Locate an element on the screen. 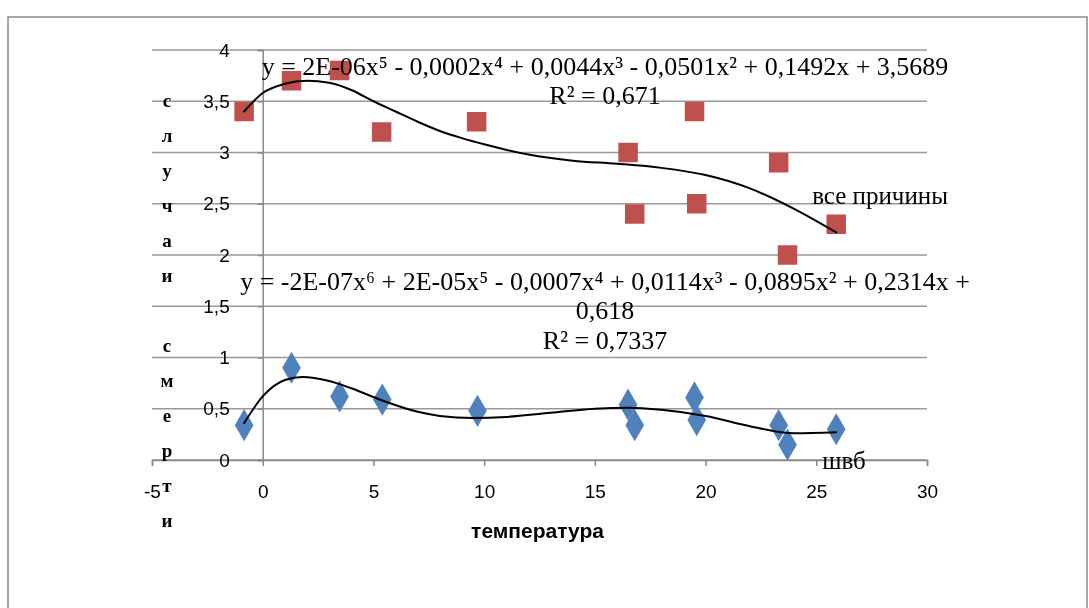 This screenshot has height=608, width=1089. x-tick-label: 20 is located at coordinates (706, 491).